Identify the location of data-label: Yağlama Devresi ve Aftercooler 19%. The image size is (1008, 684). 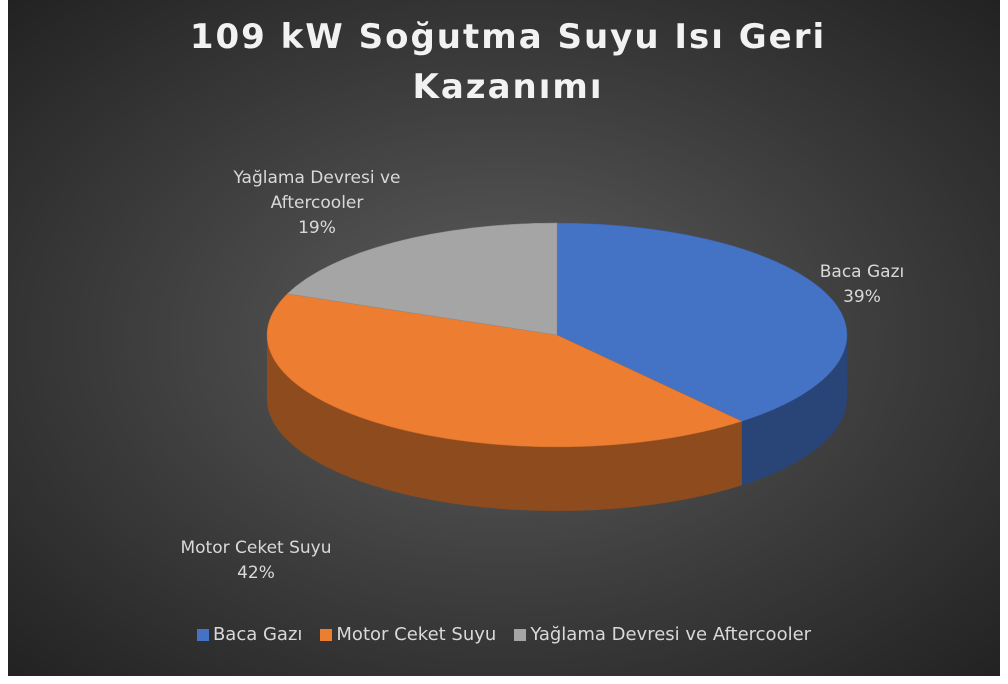
(317, 203).